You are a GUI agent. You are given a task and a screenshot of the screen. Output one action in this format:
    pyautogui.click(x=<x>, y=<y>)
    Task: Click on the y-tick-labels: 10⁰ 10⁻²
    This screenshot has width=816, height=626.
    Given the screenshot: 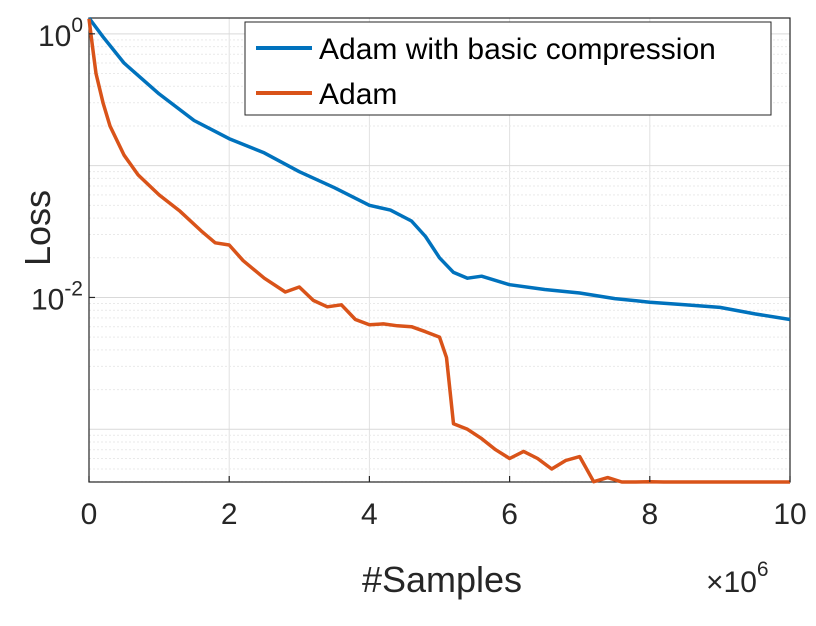 What is the action you would take?
    pyautogui.click(x=63, y=165)
    